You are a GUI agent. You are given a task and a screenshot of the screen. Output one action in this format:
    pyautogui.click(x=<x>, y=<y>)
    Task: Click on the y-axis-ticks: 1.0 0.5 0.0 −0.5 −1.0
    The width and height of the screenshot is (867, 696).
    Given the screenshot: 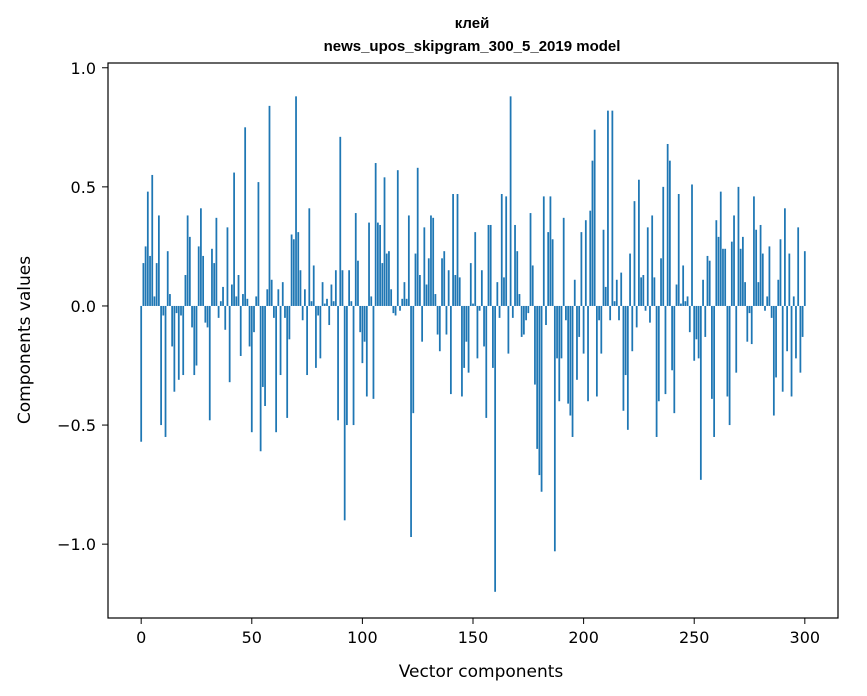 What is the action you would take?
    pyautogui.click(x=82, y=306)
    